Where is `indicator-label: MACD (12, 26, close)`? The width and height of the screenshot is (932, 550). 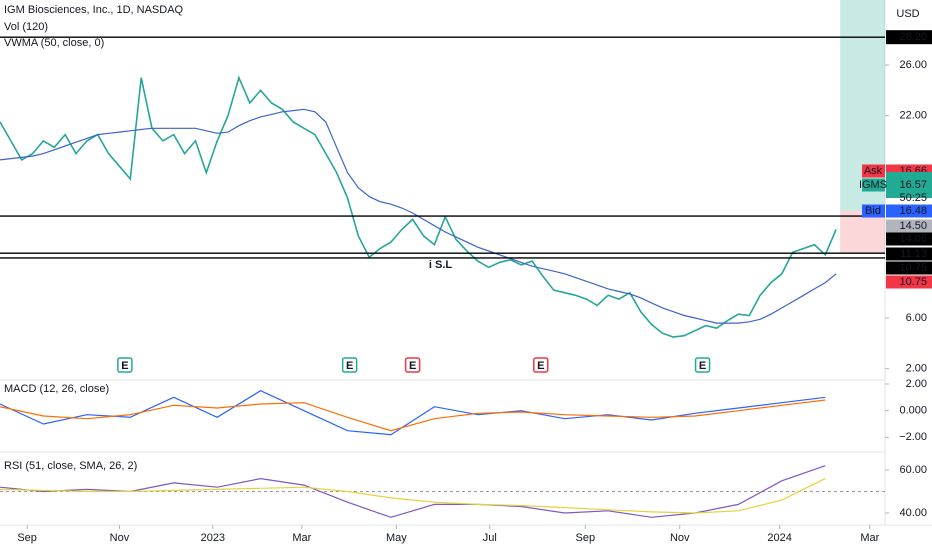
indicator-label: MACD (12, 26, close) is located at coordinates (56, 389).